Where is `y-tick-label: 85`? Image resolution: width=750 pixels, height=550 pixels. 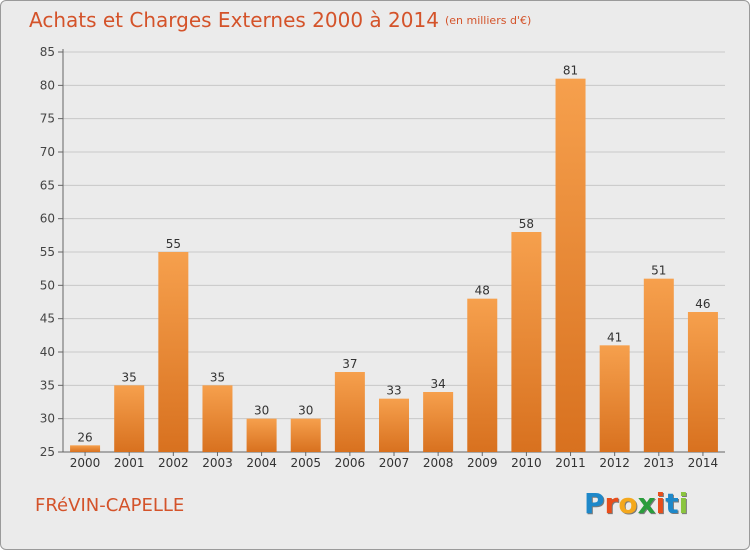 y-tick-label: 85 is located at coordinates (47, 52).